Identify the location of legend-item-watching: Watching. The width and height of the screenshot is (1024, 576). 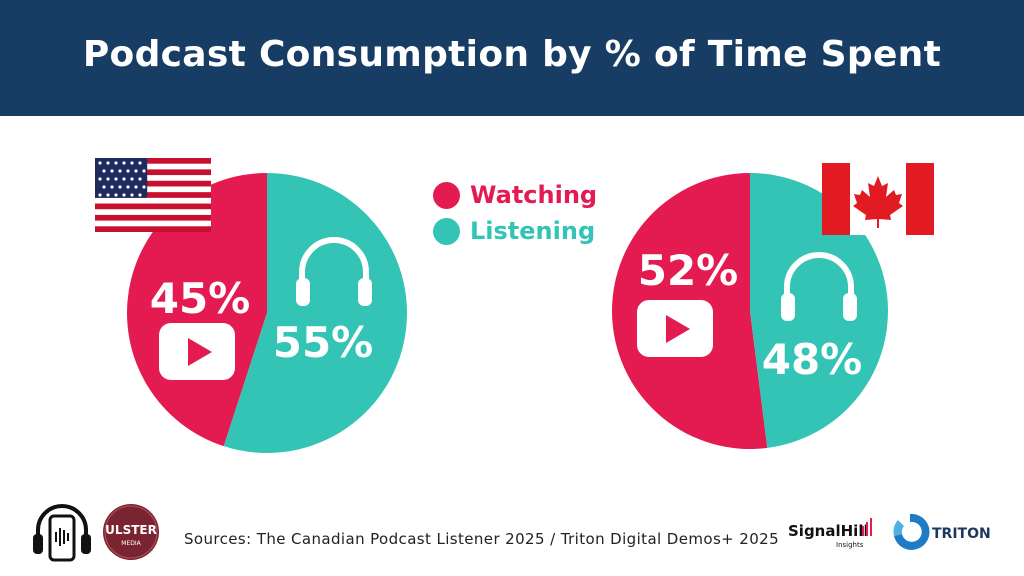
(515, 195).